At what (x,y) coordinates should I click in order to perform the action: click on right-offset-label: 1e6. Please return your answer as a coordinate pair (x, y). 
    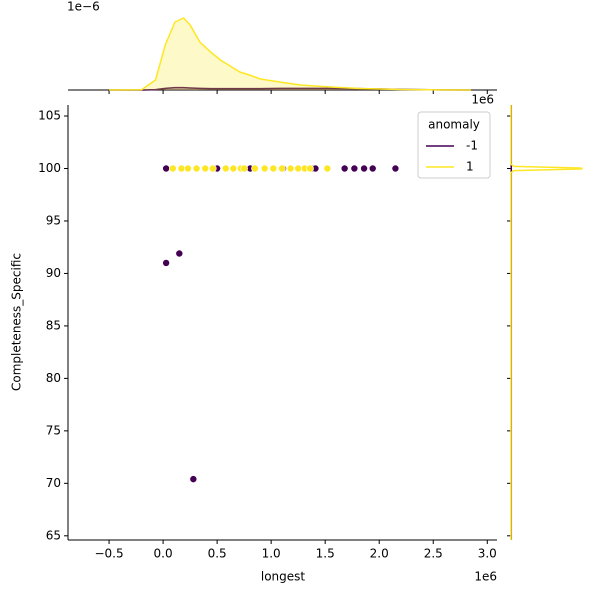
    Looking at the image, I should click on (482, 100).